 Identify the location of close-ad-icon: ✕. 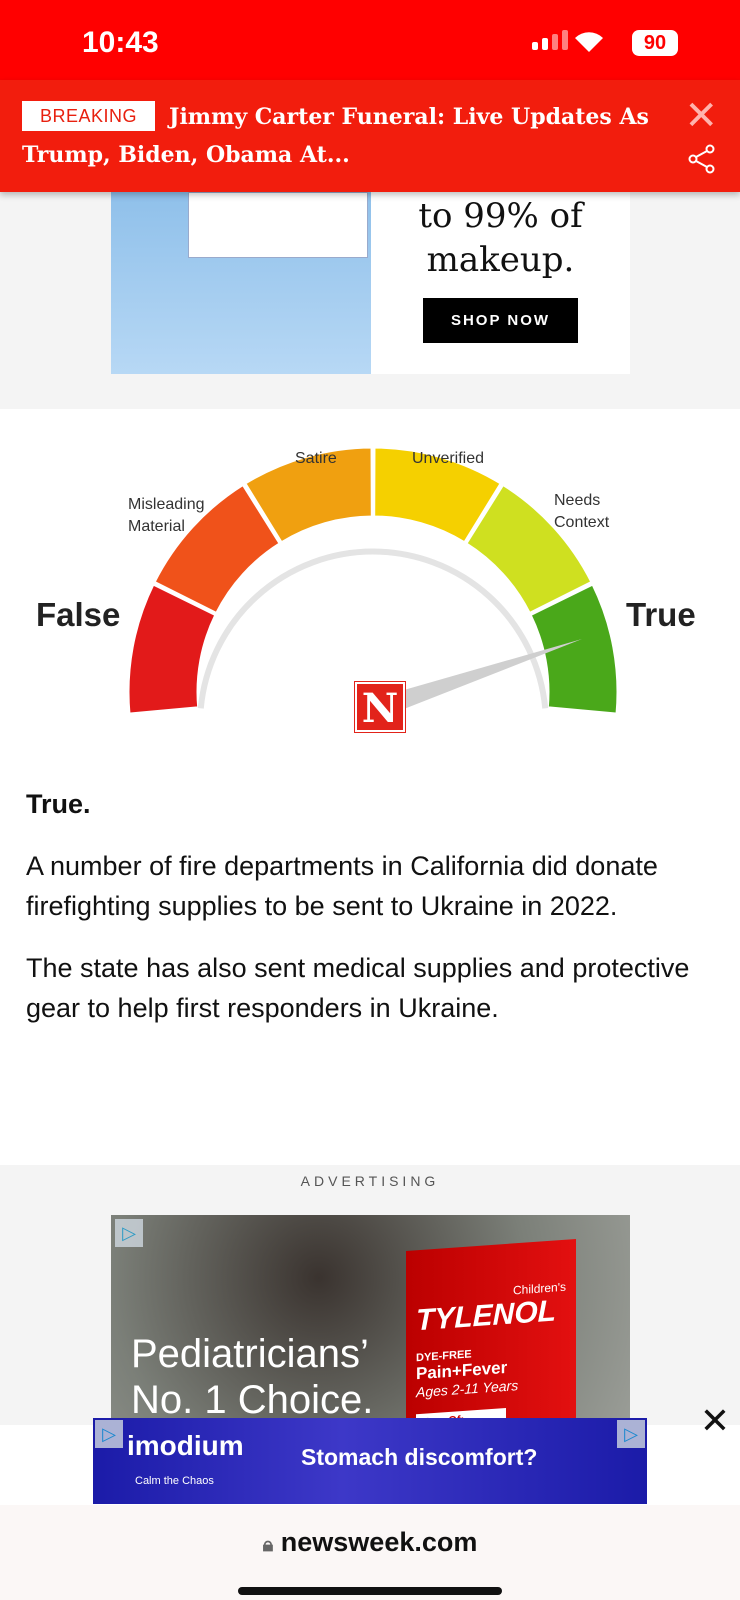
(714, 1420).